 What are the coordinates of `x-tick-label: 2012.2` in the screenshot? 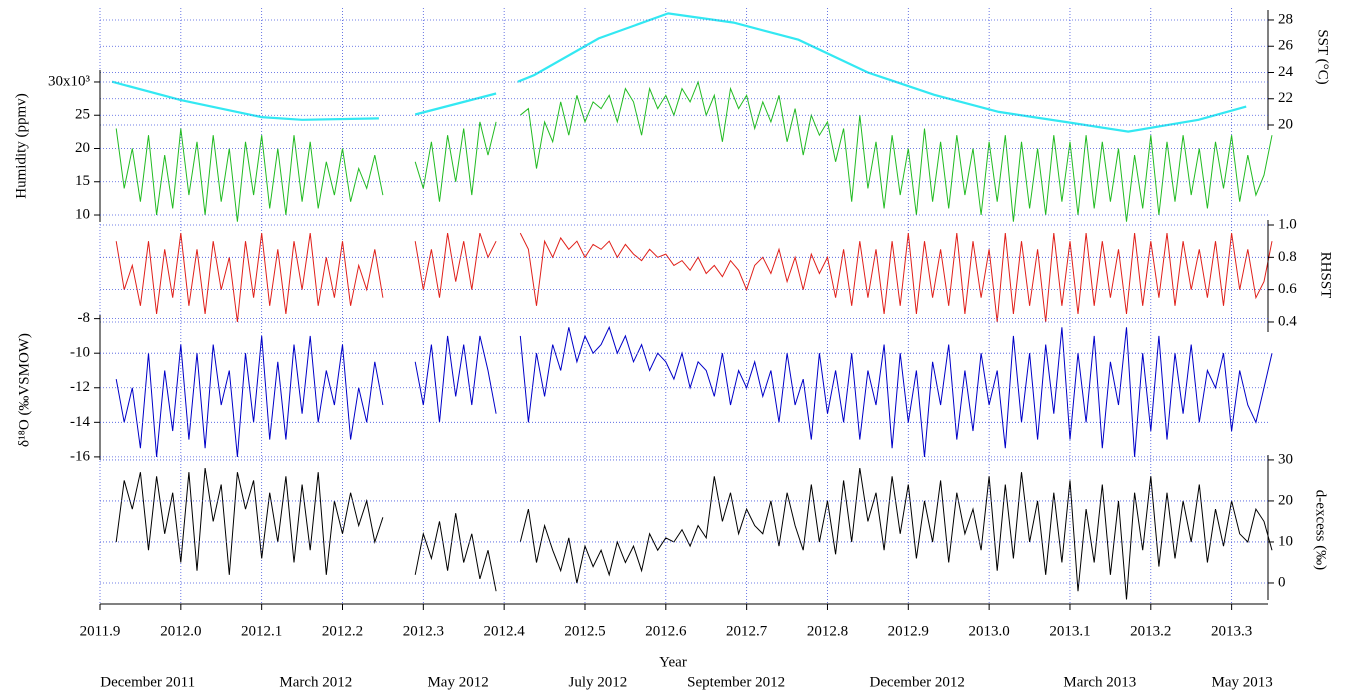 It's located at (342, 631).